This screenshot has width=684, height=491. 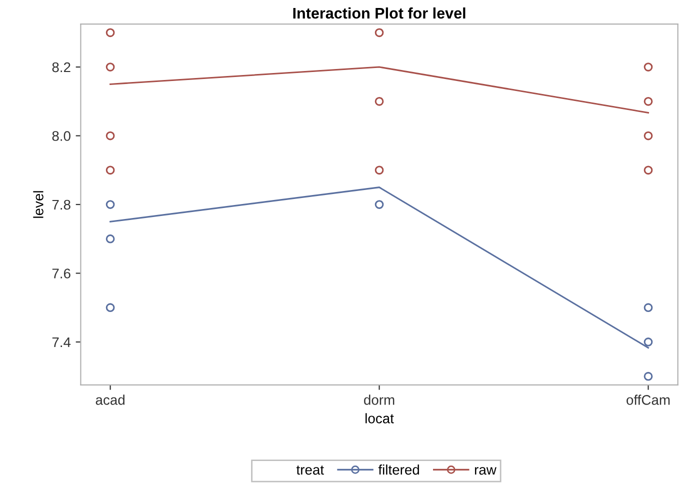 What do you see at coordinates (648, 399) in the screenshot?
I see `x-tick-label: offCam` at bounding box center [648, 399].